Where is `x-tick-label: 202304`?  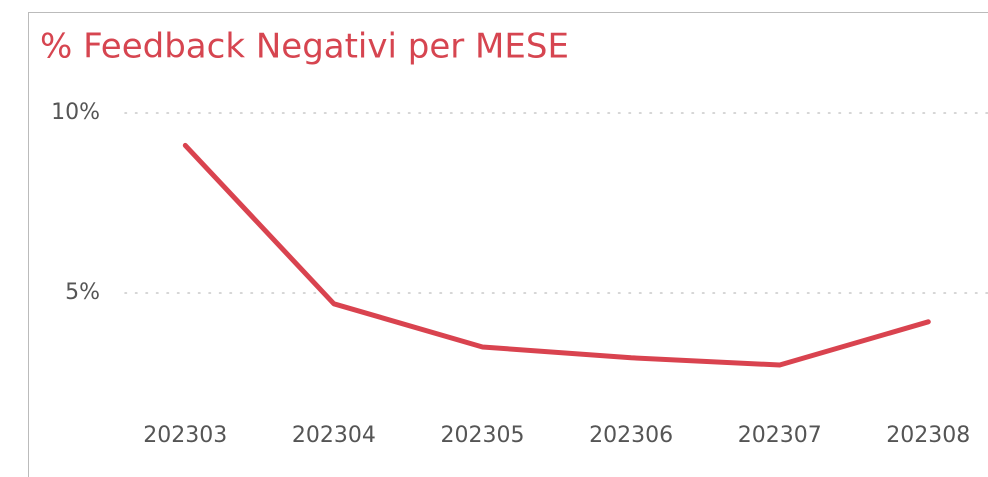
x-tick-label: 202304 is located at coordinates (334, 435).